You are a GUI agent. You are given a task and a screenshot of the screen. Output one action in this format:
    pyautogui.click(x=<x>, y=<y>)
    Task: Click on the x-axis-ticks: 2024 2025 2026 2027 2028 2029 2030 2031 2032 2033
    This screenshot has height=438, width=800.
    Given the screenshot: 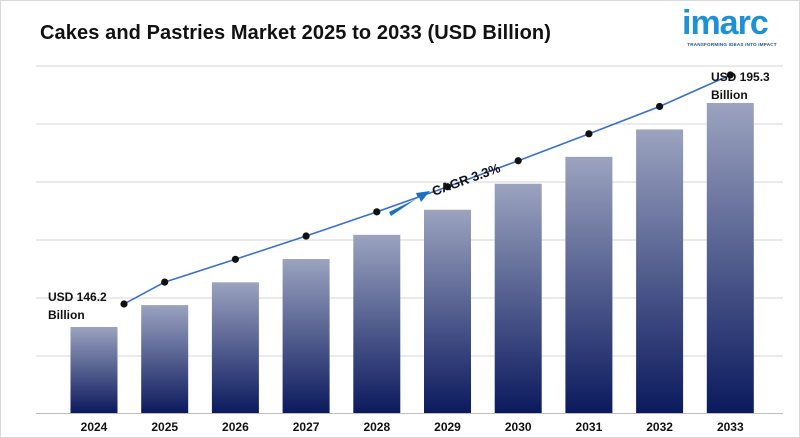 What is the action you would take?
    pyautogui.click(x=412, y=427)
    